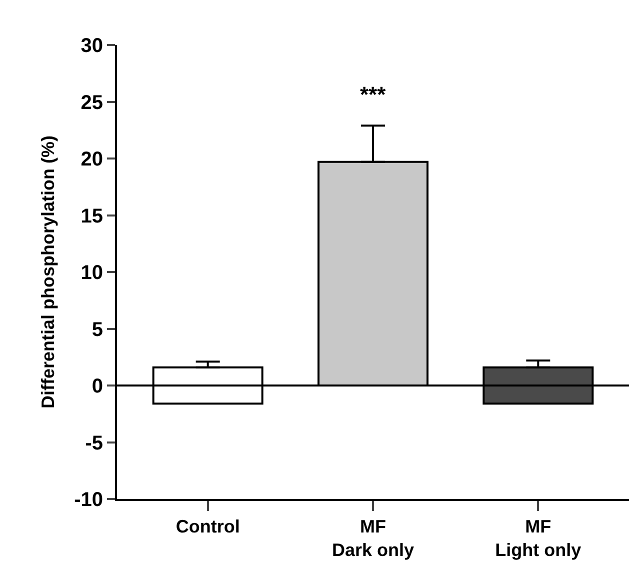  I want to click on y-tick-label: 0, so click(97, 387).